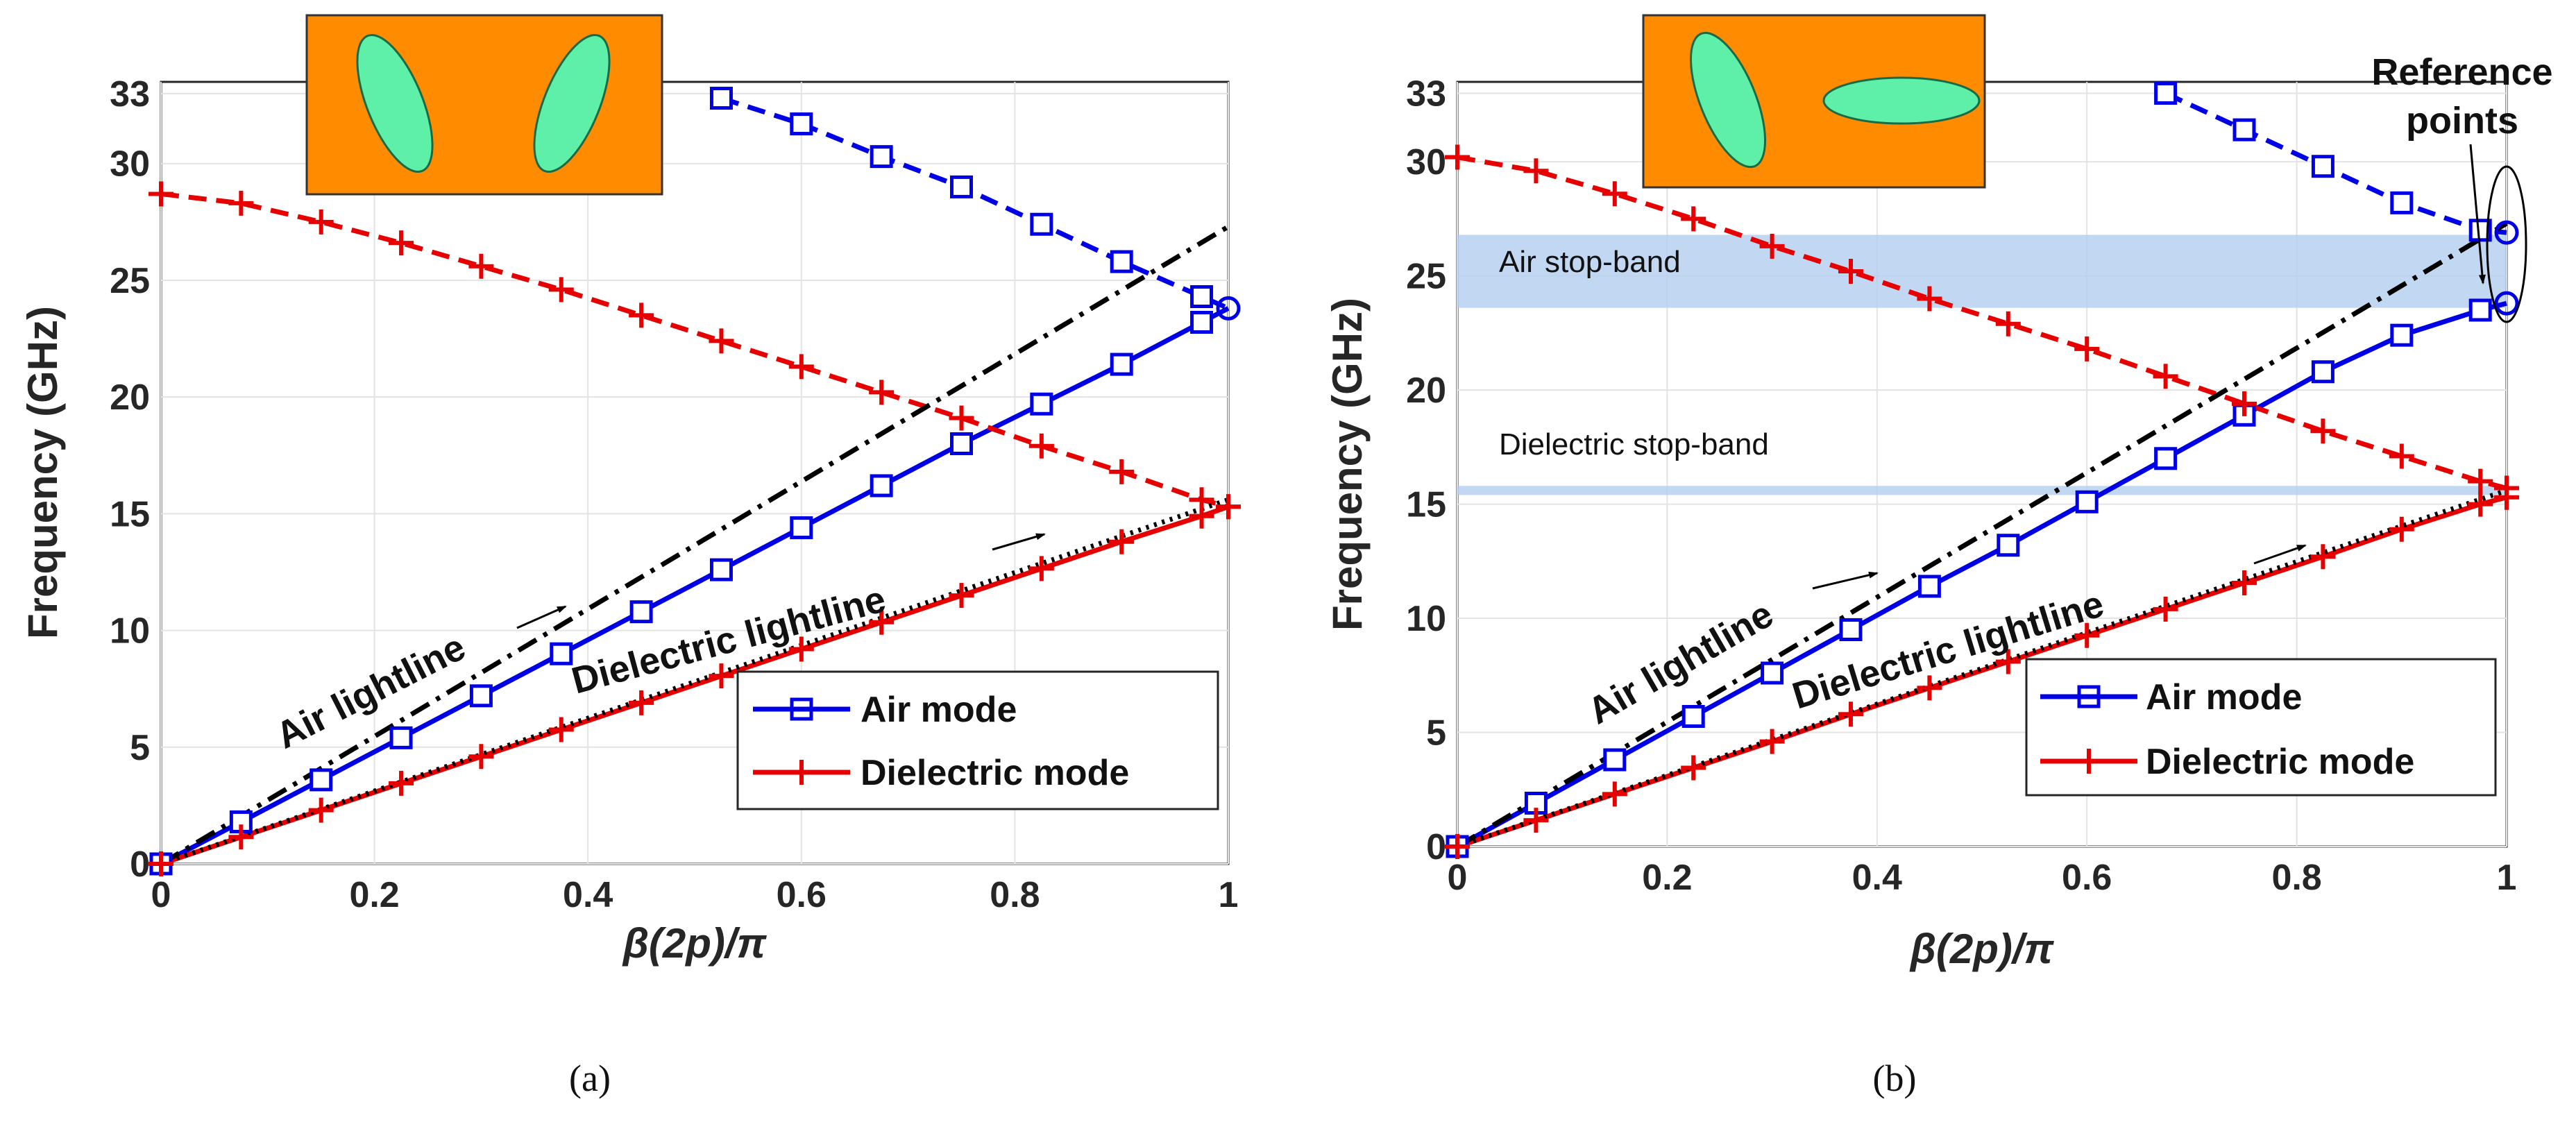 The width and height of the screenshot is (2576, 1122). I want to click on reference-points-ring, so click(2506, 244).